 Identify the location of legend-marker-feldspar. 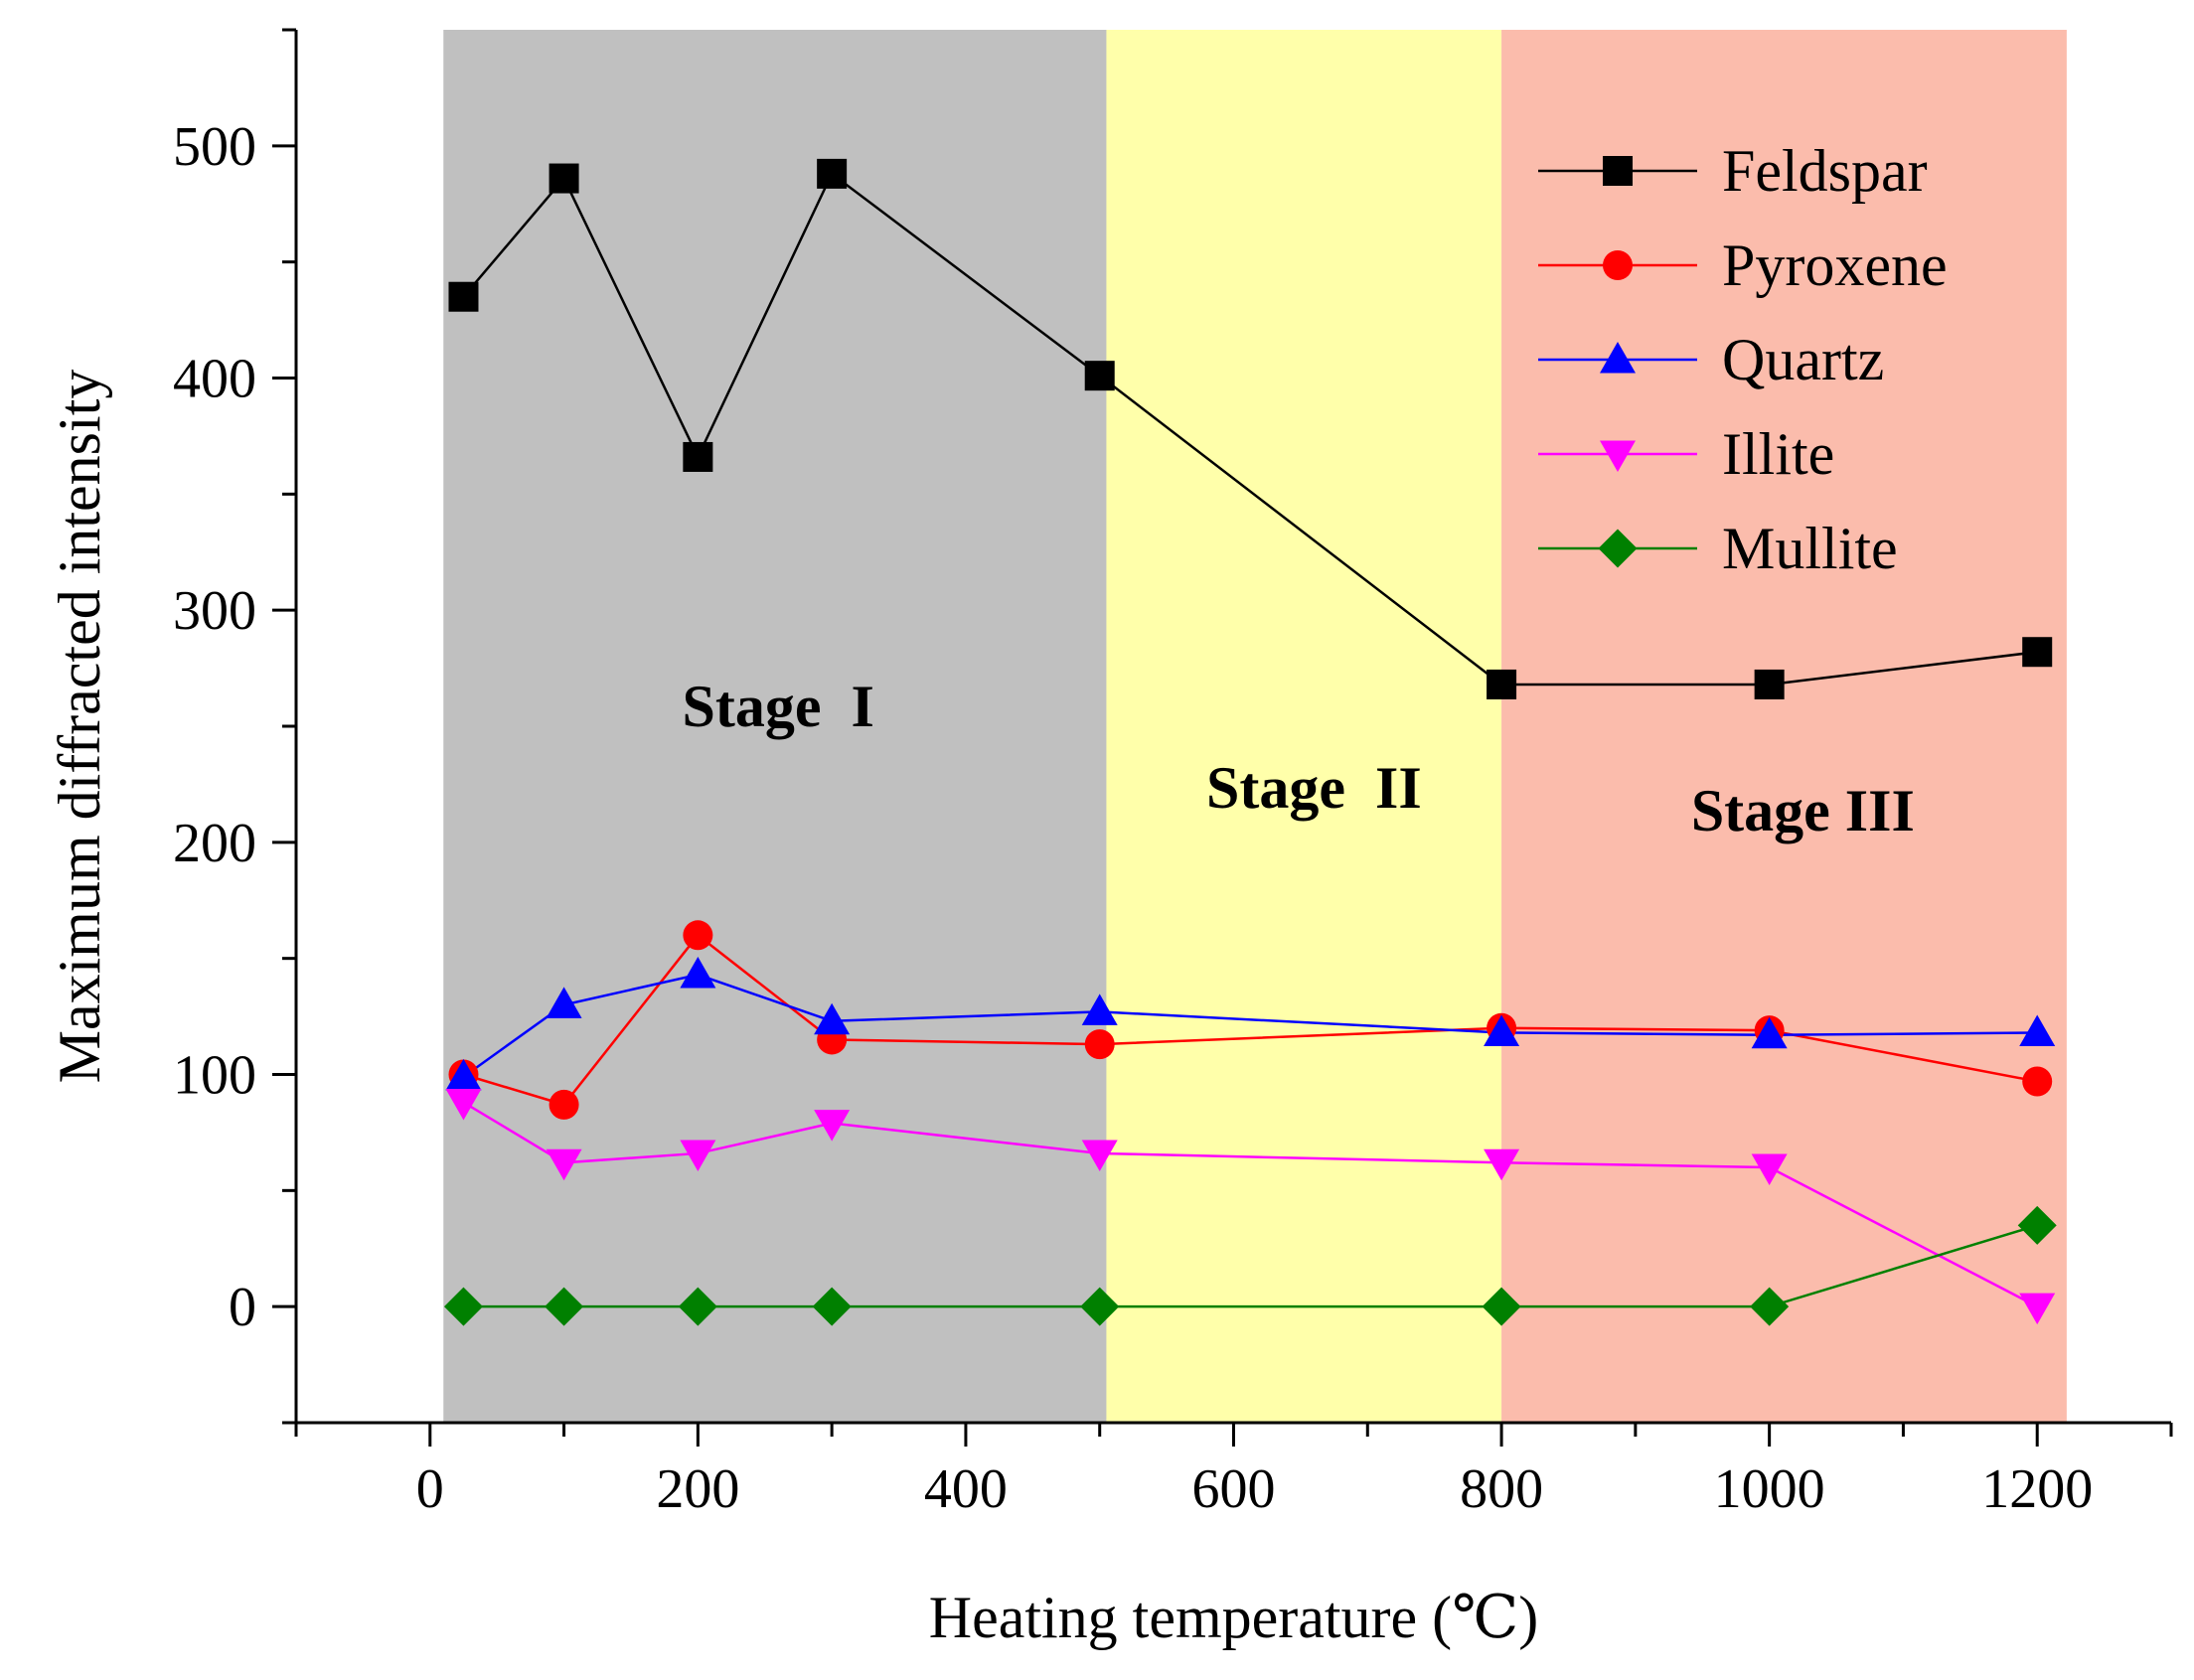
(1618, 171).